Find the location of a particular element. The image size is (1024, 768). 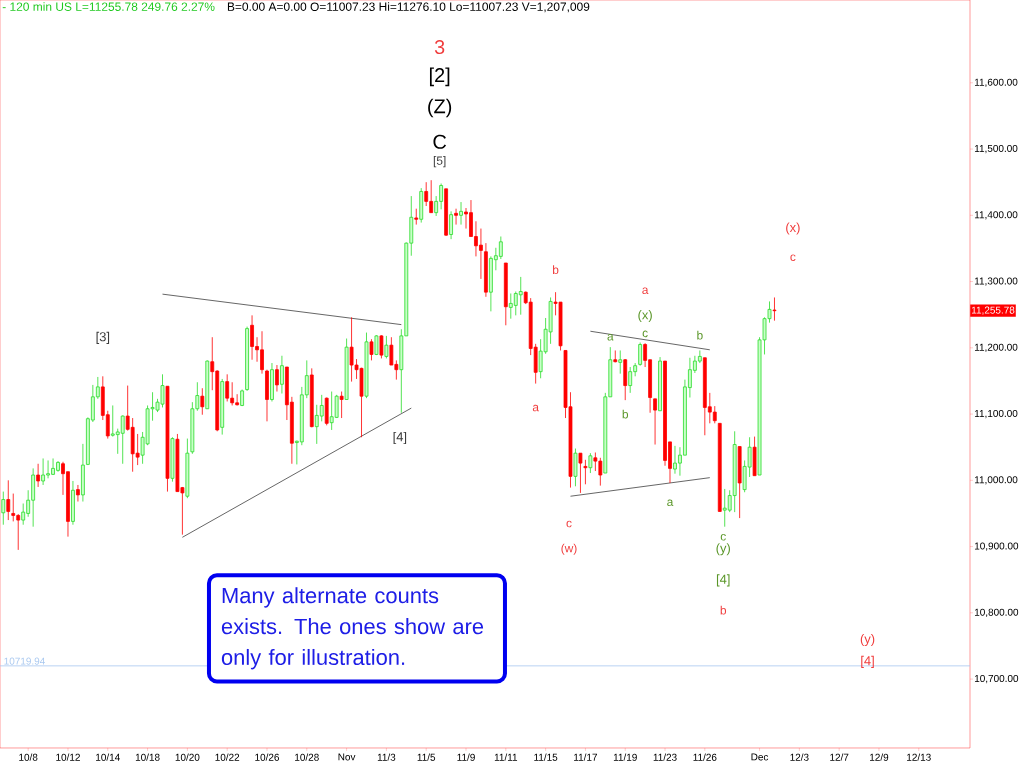

x-tick-label: 11/17 is located at coordinates (586, 757).